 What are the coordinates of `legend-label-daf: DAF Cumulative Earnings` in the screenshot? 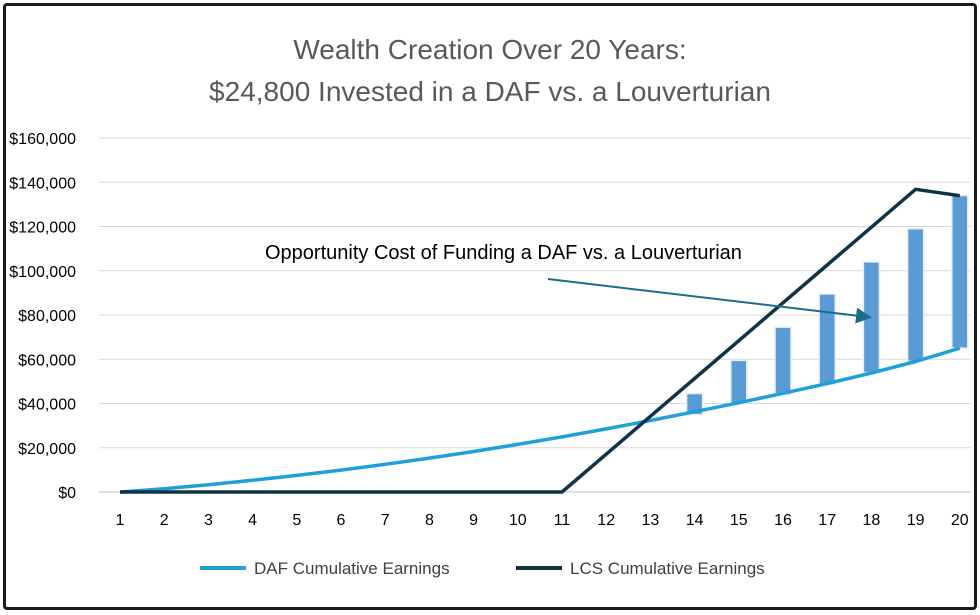 It's located at (352, 568).